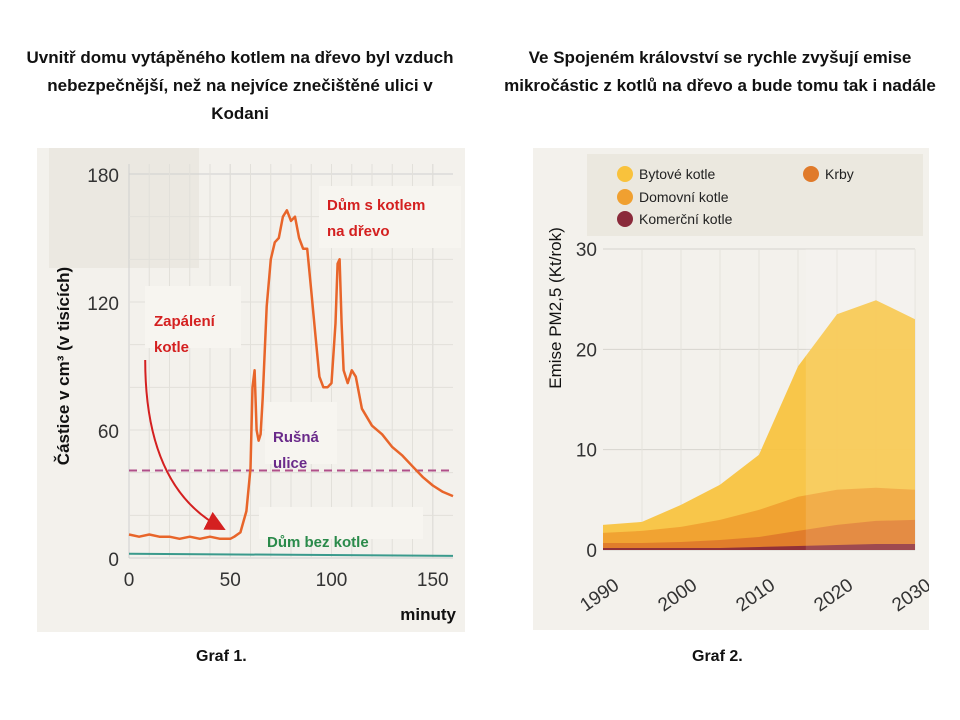 The image size is (960, 720). What do you see at coordinates (717, 656) in the screenshot?
I see `chart2-caption: Graf 2.` at bounding box center [717, 656].